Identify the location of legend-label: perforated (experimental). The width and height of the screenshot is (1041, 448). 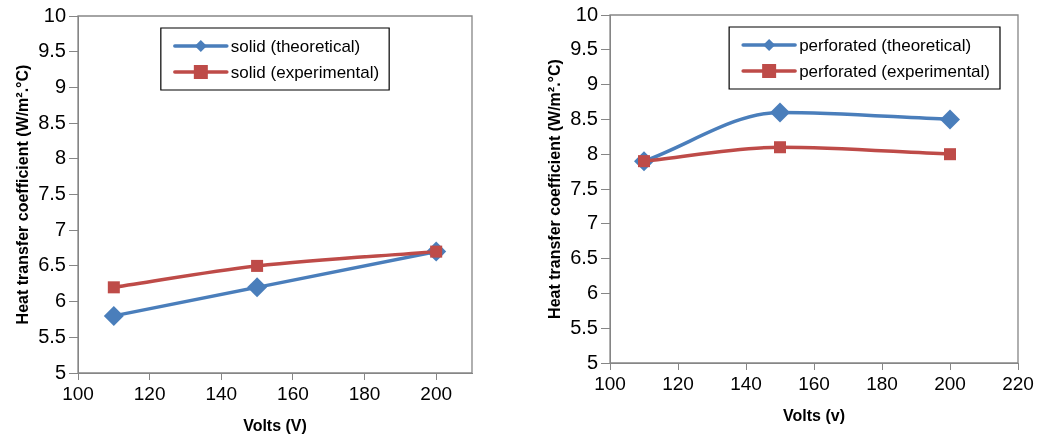
(895, 71).